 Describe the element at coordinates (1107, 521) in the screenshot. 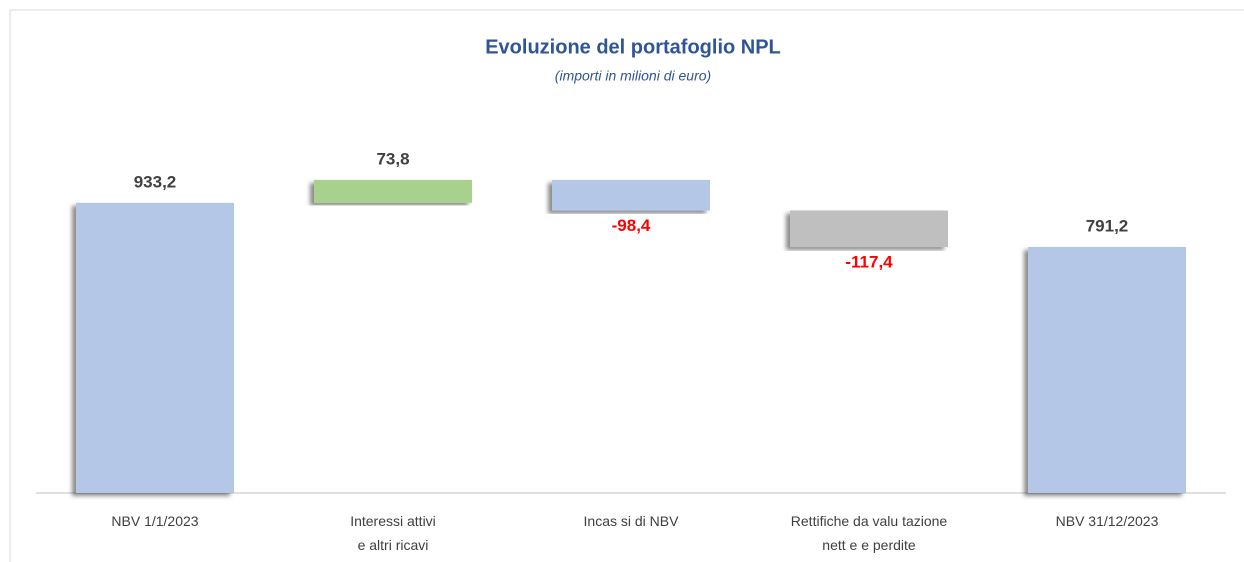

I see `x-tick-label: NBV 31/12/2023` at that location.